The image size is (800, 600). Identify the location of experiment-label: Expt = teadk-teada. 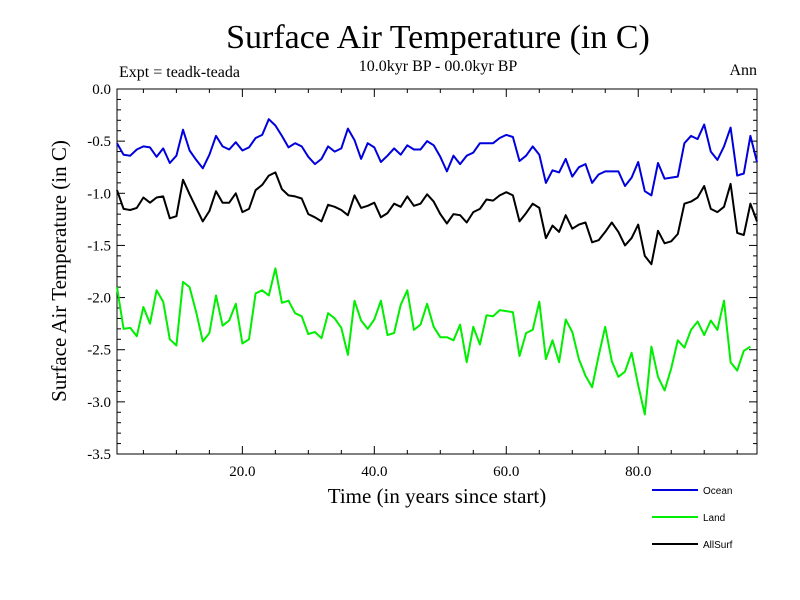
(179, 72).